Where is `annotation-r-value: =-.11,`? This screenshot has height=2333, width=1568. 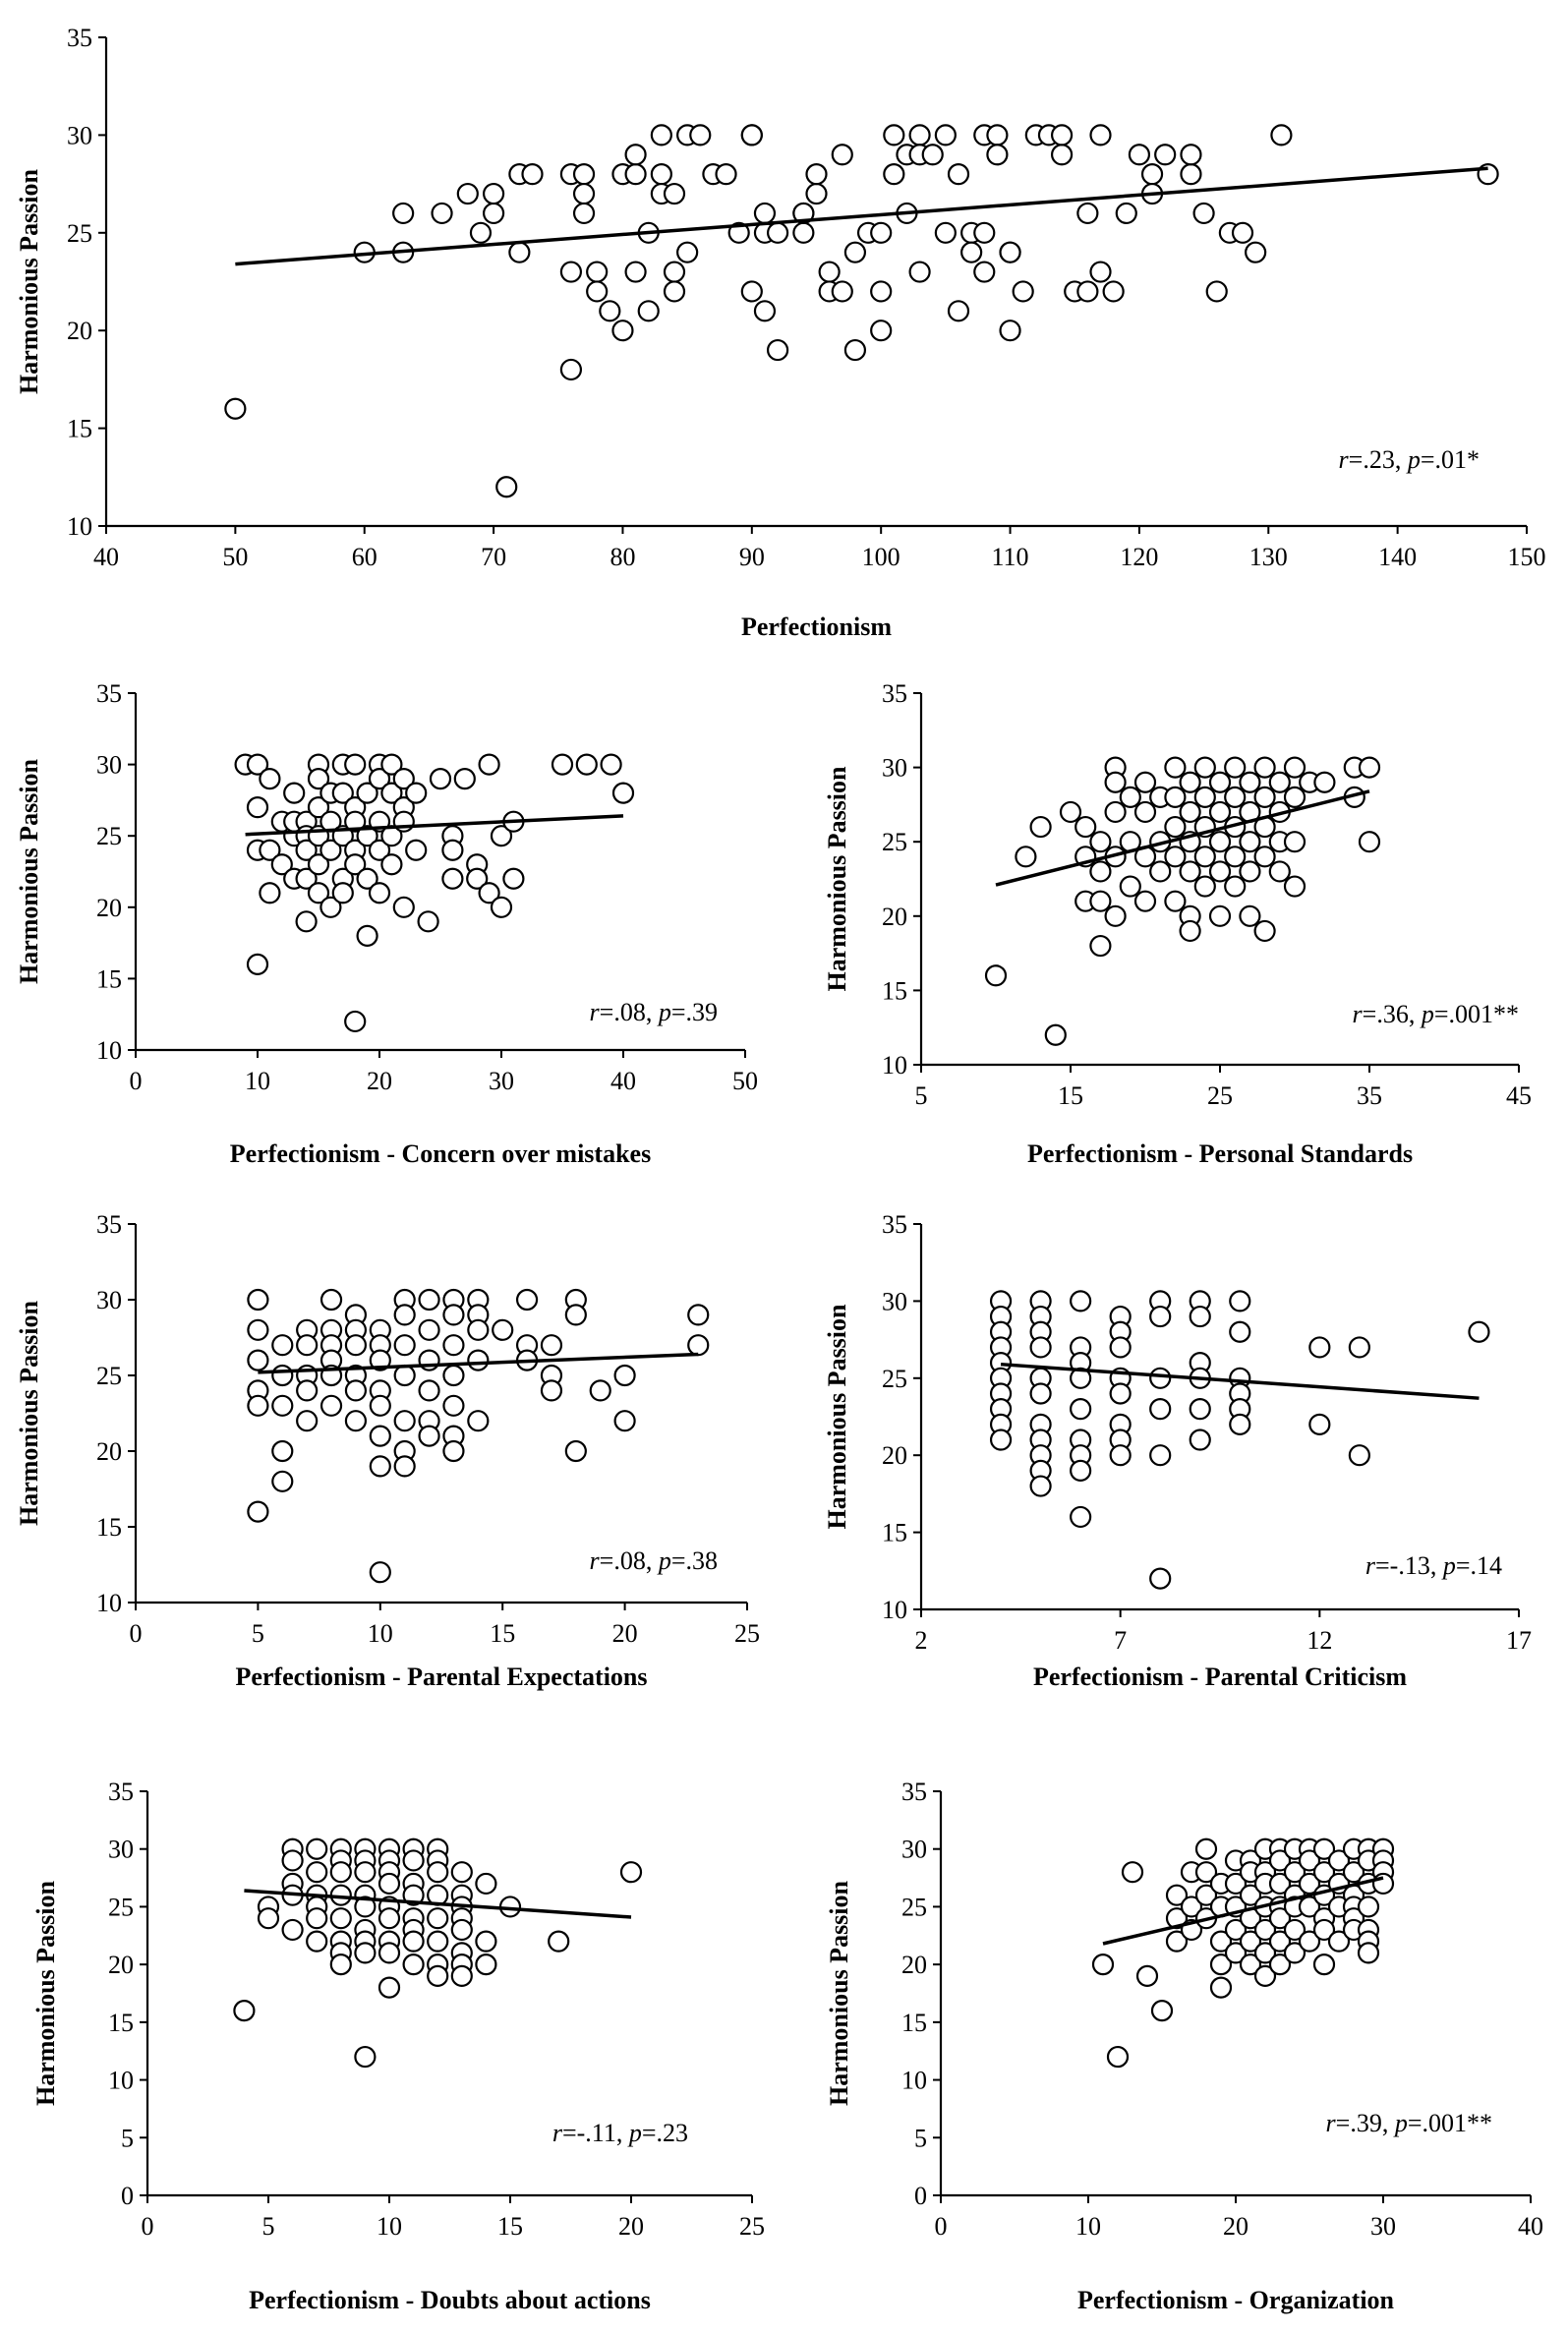 annotation-r-value: =-.11, is located at coordinates (596, 2133).